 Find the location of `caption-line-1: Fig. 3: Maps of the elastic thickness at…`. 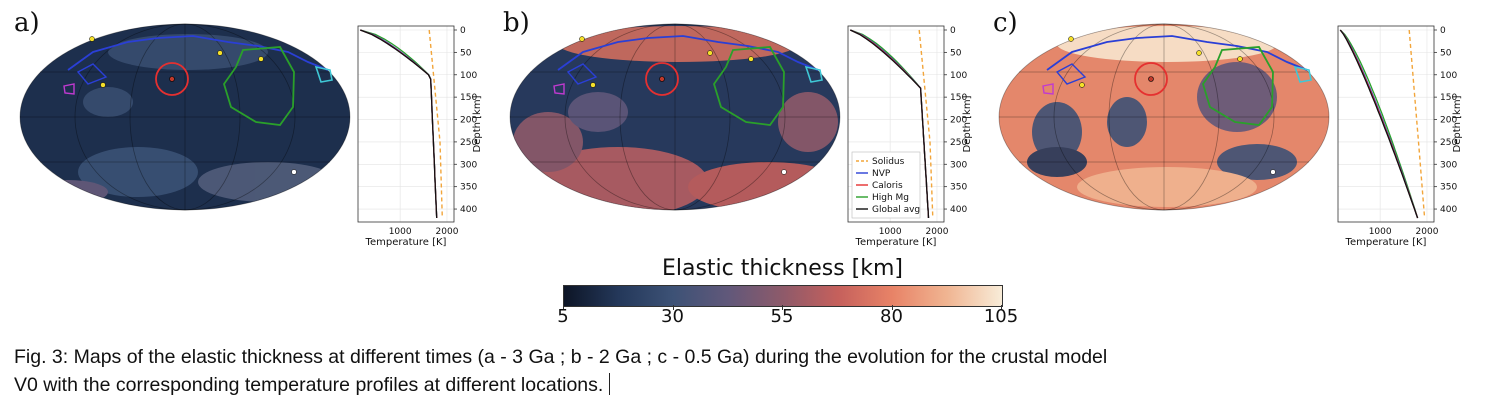

caption-line-1: Fig. 3: Maps of the elastic thickness at… is located at coordinates (561, 357).